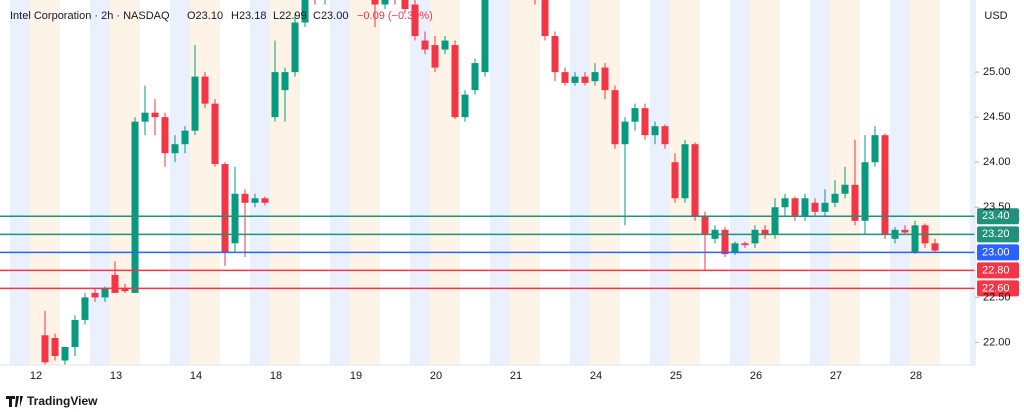 This screenshot has width=1024, height=412. I want to click on price-level-label: 23.40, so click(996, 216).